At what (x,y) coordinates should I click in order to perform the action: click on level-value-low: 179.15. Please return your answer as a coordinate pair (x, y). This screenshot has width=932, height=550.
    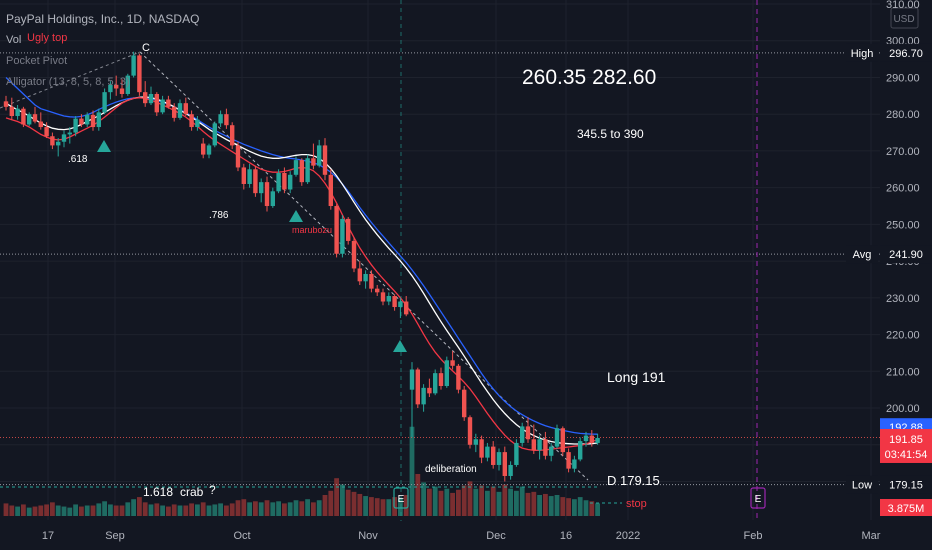
    Looking at the image, I should click on (906, 486).